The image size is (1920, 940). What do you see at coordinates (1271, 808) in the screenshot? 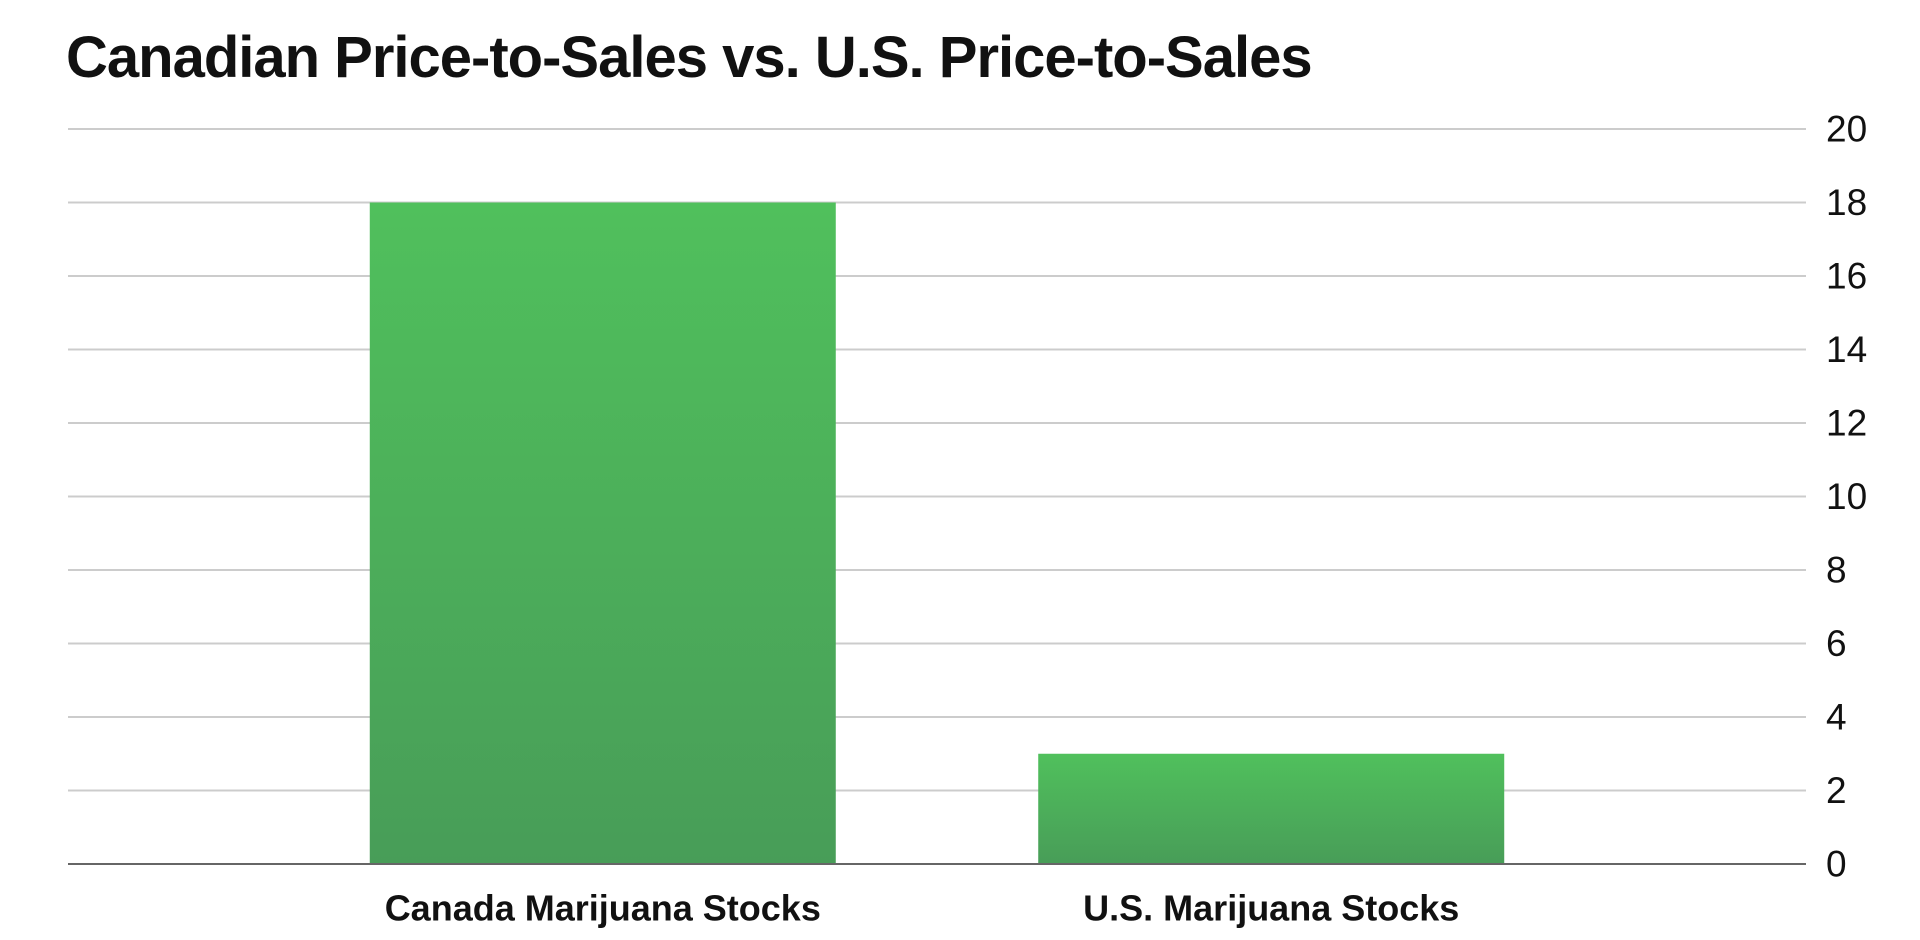
I see `bar` at bounding box center [1271, 808].